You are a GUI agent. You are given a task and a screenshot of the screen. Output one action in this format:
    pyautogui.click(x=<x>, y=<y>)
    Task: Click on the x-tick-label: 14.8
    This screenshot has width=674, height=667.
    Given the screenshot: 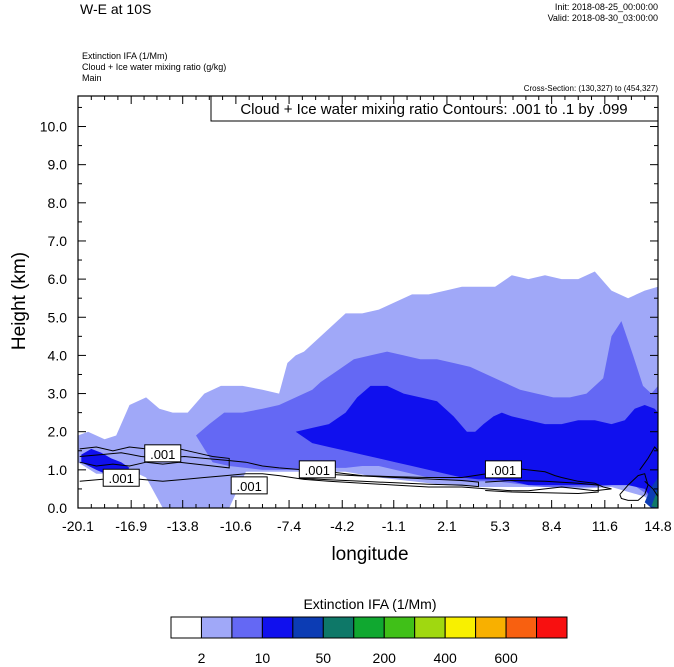 What is the action you would take?
    pyautogui.click(x=657, y=526)
    